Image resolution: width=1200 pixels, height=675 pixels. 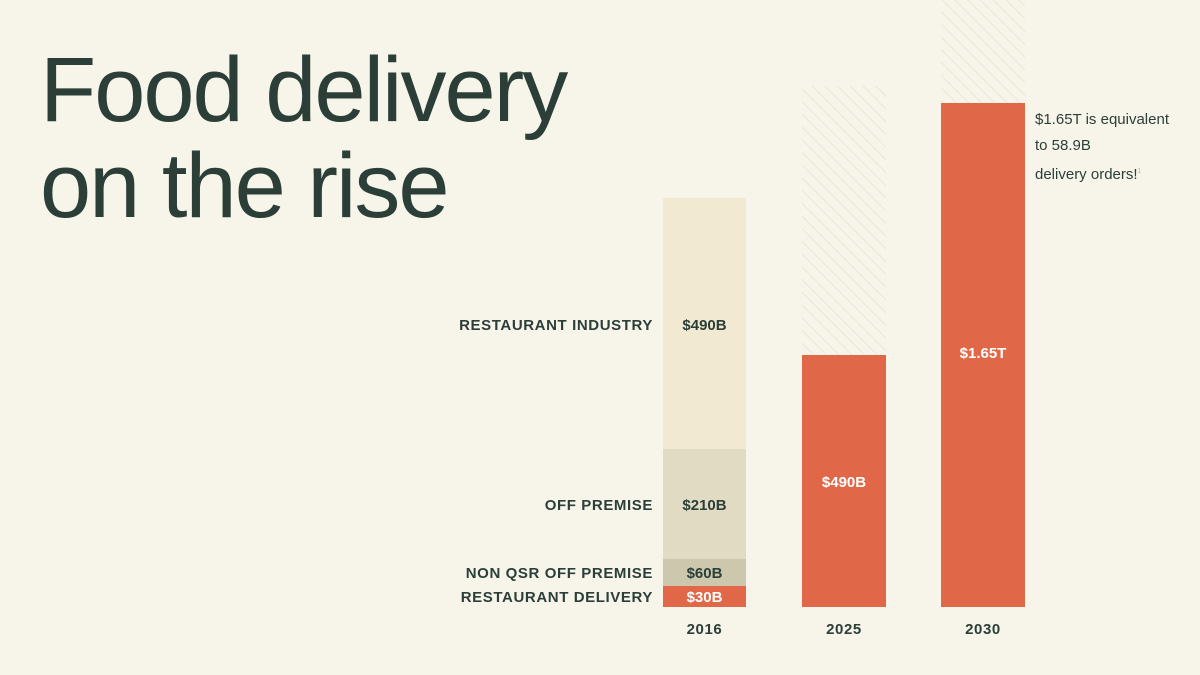 I want to click on segment-label-restaurant-industry: RESTAURANT INDUSTRY, so click(x=556, y=325).